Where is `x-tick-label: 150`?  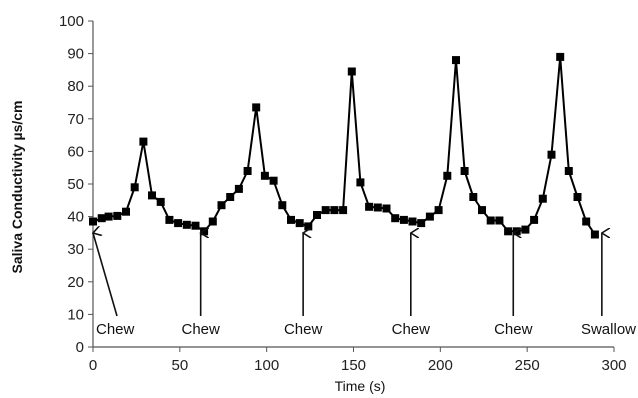 x-tick-label: 150 is located at coordinates (353, 365).